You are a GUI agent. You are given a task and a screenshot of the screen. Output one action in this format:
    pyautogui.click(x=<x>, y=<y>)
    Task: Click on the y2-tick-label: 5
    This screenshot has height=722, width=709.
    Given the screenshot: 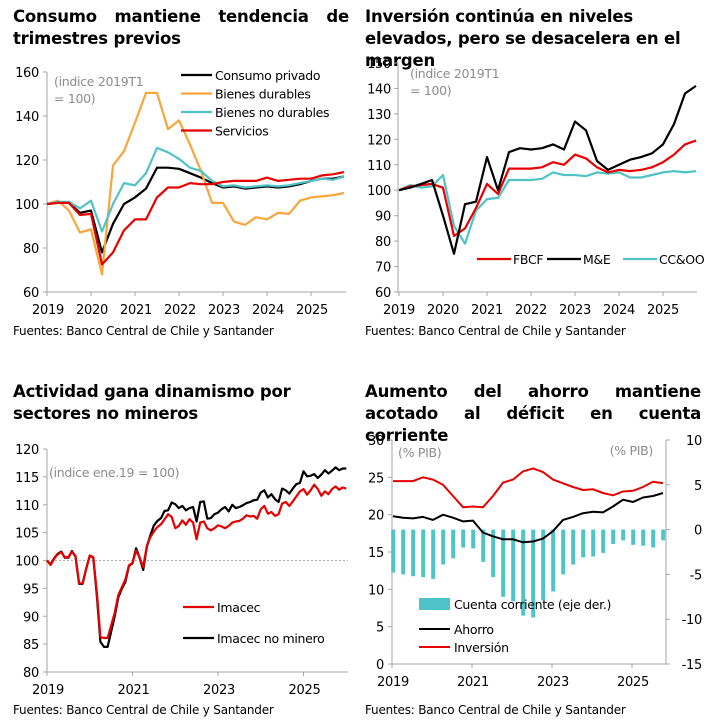 What is the action you would take?
    pyautogui.click(x=698, y=486)
    